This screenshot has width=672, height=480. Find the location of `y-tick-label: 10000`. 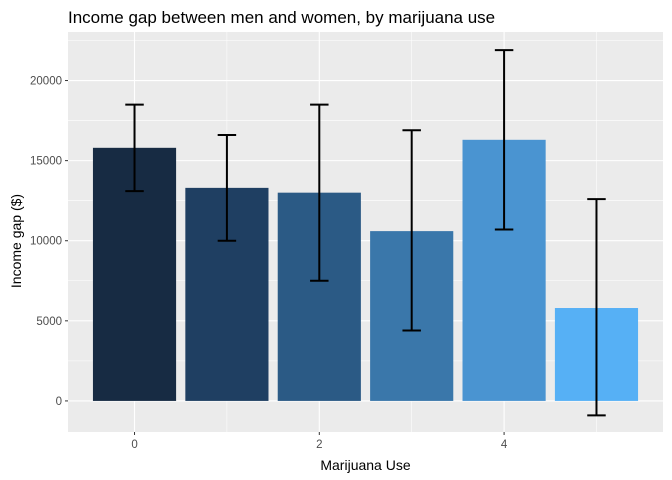

y-tick-label: 10000 is located at coordinates (46, 242).